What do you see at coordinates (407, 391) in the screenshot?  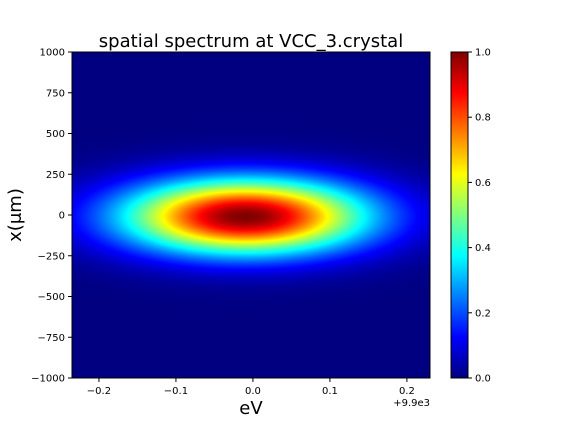 I see `x-tick-label: 0.2` at bounding box center [407, 391].